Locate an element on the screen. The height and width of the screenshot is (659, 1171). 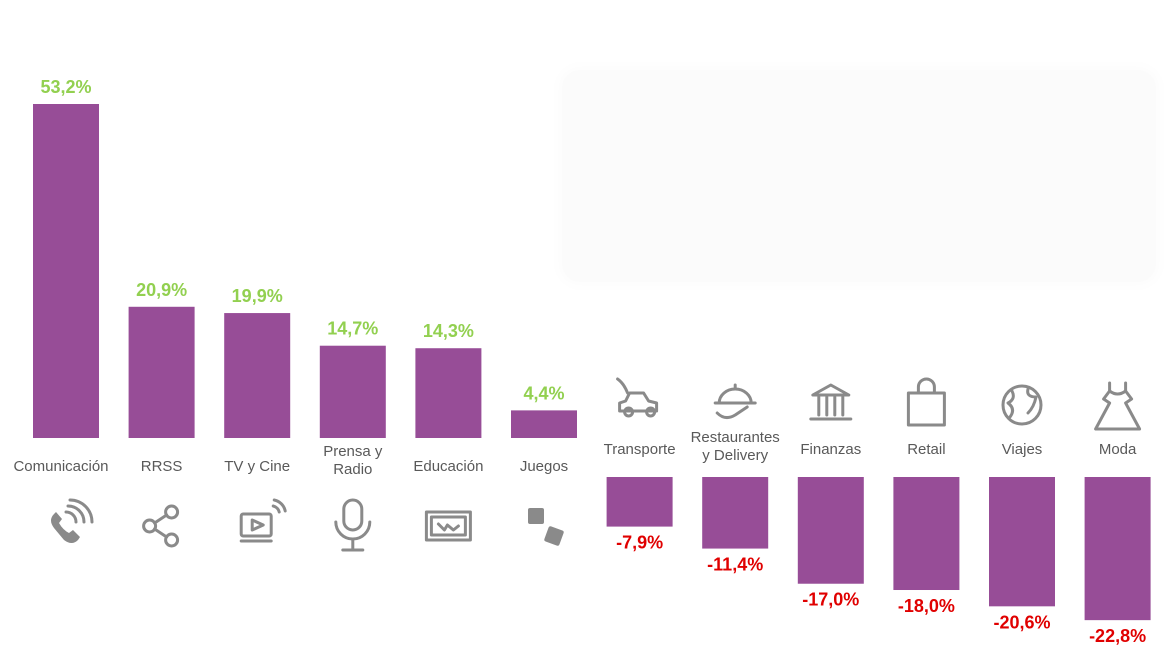
microphone-icon is located at coordinates (353, 525).